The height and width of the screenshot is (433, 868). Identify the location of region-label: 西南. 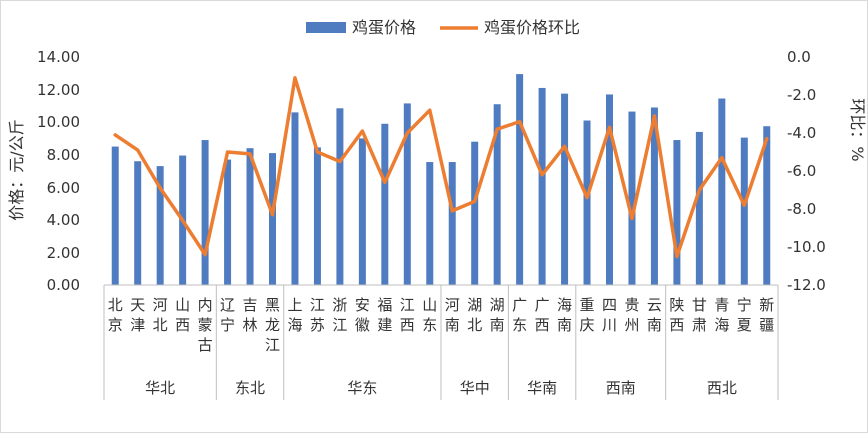
(621, 388).